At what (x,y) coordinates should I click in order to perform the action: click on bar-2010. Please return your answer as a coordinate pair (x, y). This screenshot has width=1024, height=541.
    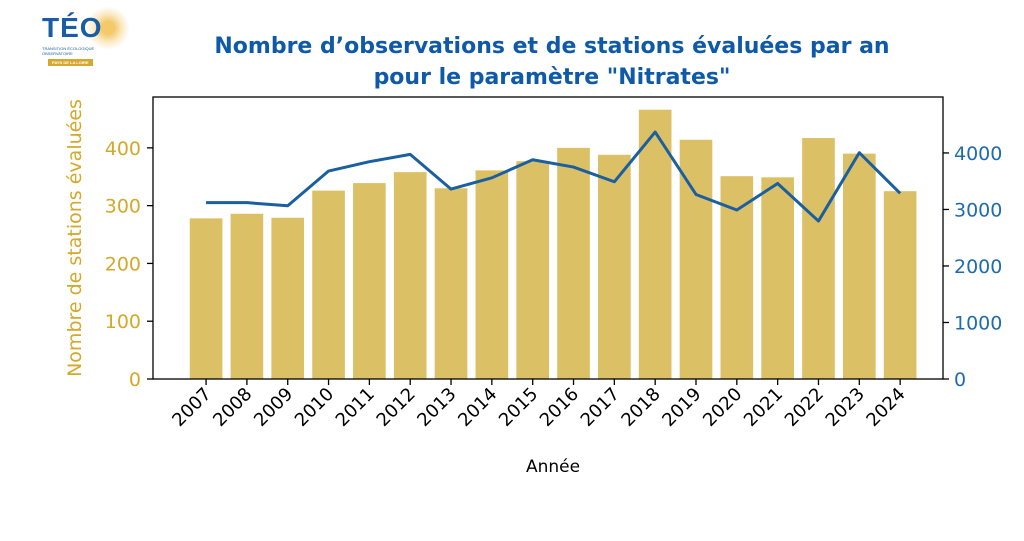
    Looking at the image, I should click on (328, 284).